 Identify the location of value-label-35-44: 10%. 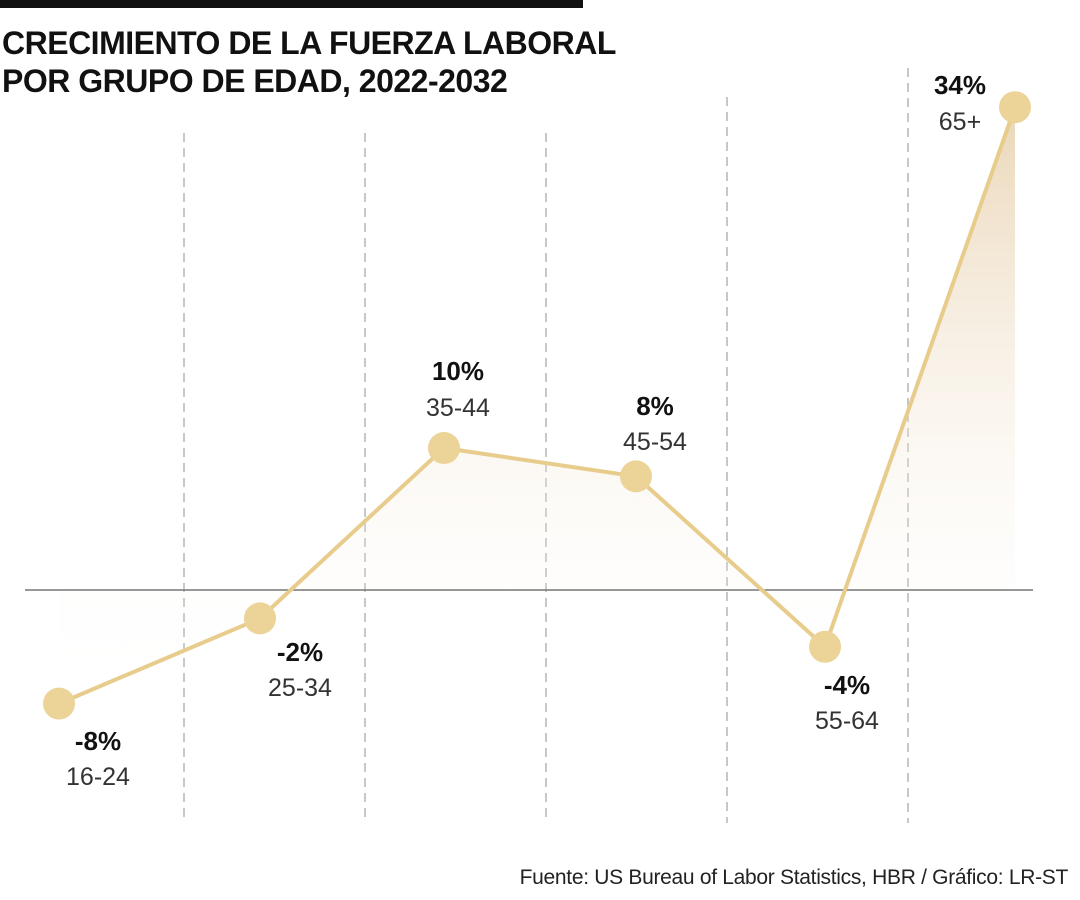
(458, 371).